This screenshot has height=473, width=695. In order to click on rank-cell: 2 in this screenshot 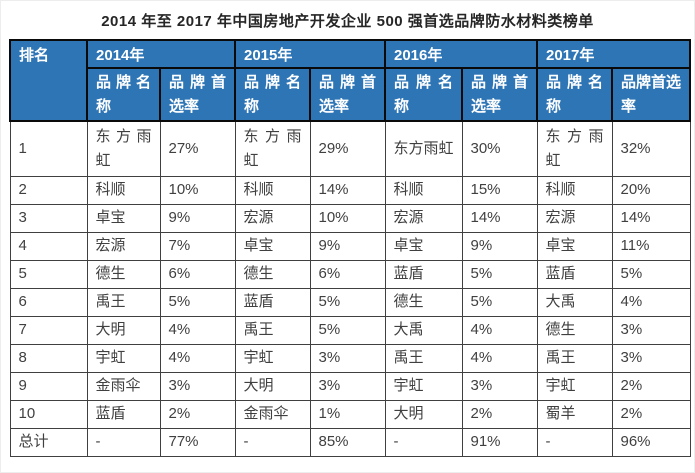, I will do `click(48, 190)`.